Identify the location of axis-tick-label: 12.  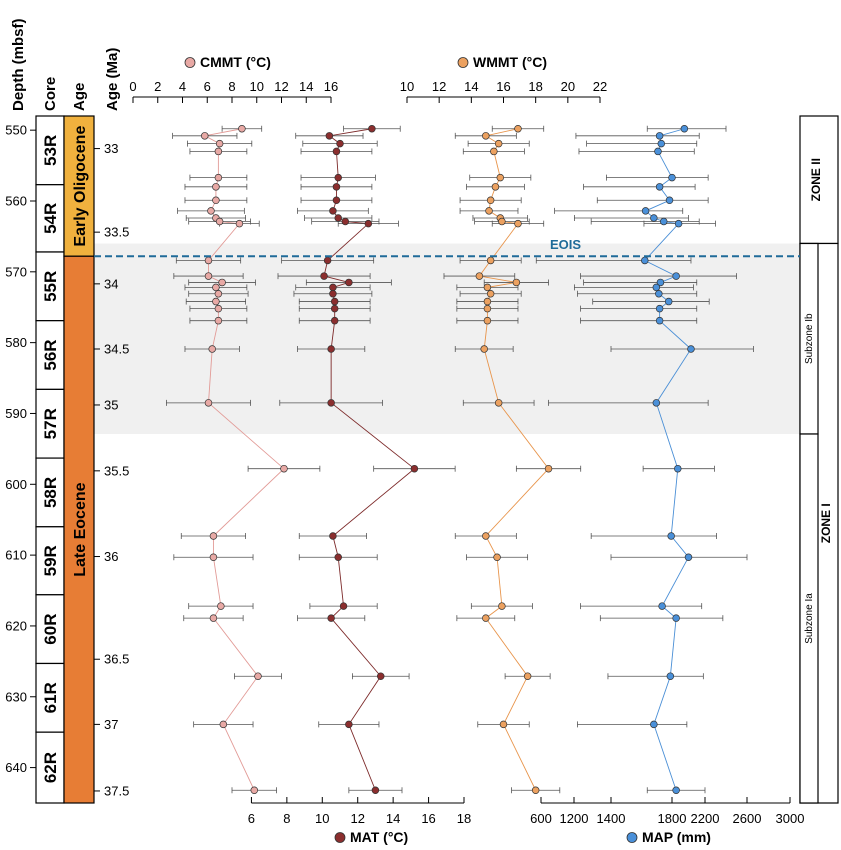
(439, 86).